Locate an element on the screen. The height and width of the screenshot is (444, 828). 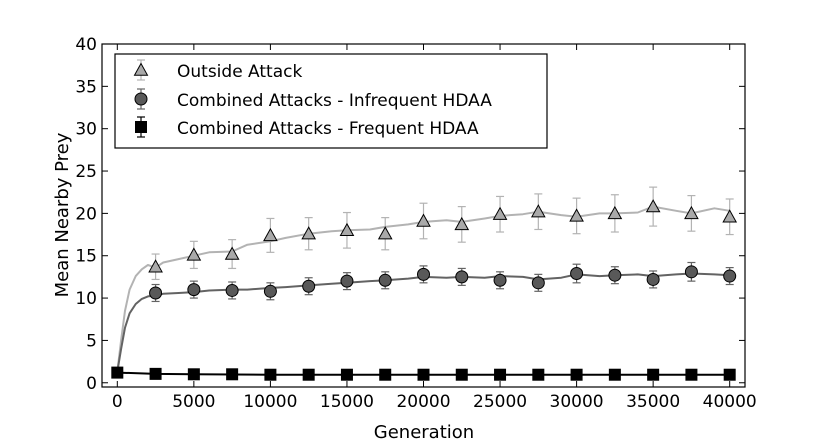
y-tick-label: 20 is located at coordinates (86, 214).